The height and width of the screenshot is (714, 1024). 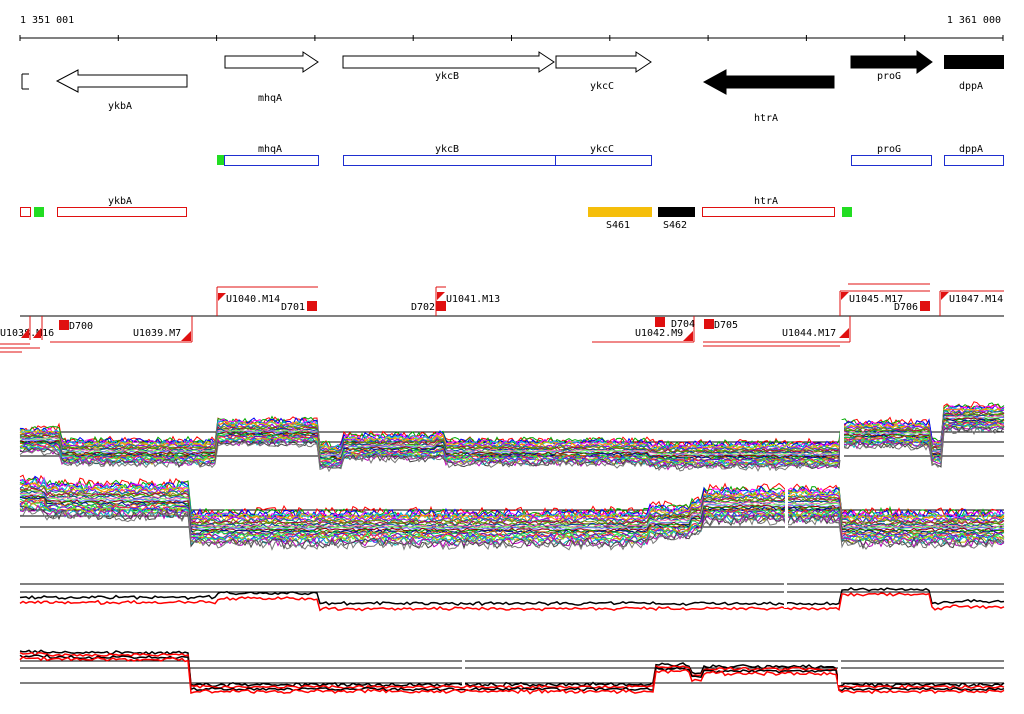 What do you see at coordinates (511, 28) in the screenshot?
I see `coordinate-ruler: 1 351 001 1 361 000` at bounding box center [511, 28].